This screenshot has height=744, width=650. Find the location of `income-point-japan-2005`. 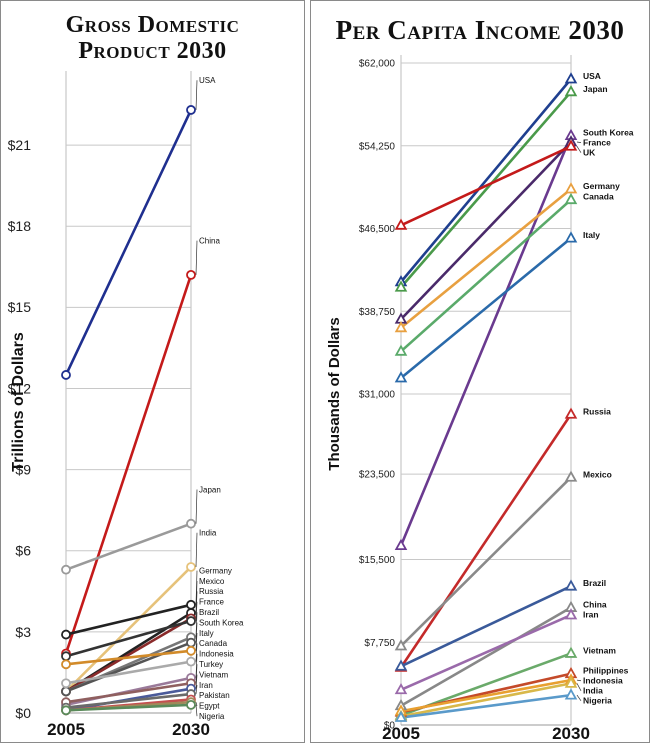

income-point-japan-2005 is located at coordinates (401, 286).